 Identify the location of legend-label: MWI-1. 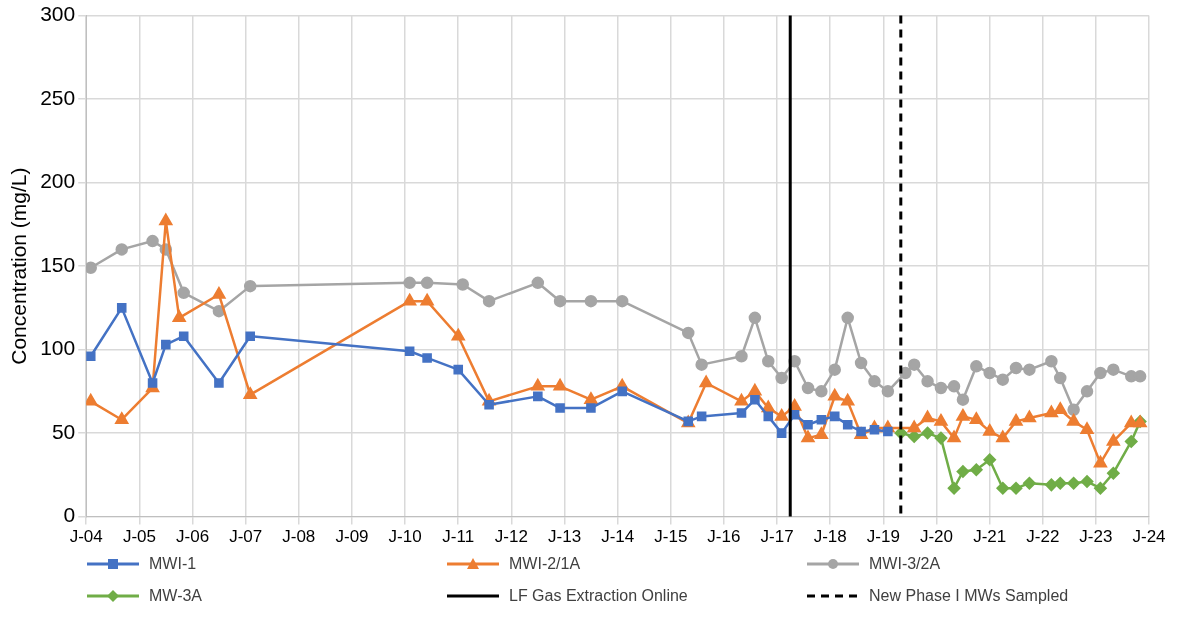
(173, 564).